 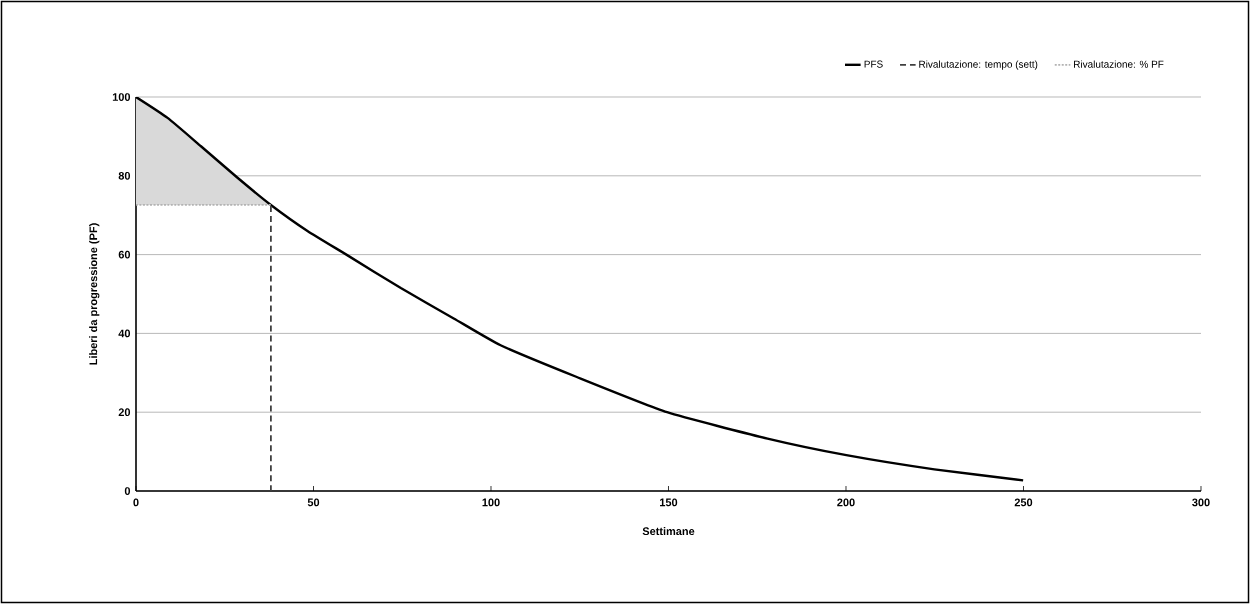 I want to click on y-axis-title: Liberi da progressione (PF), so click(x=94, y=294).